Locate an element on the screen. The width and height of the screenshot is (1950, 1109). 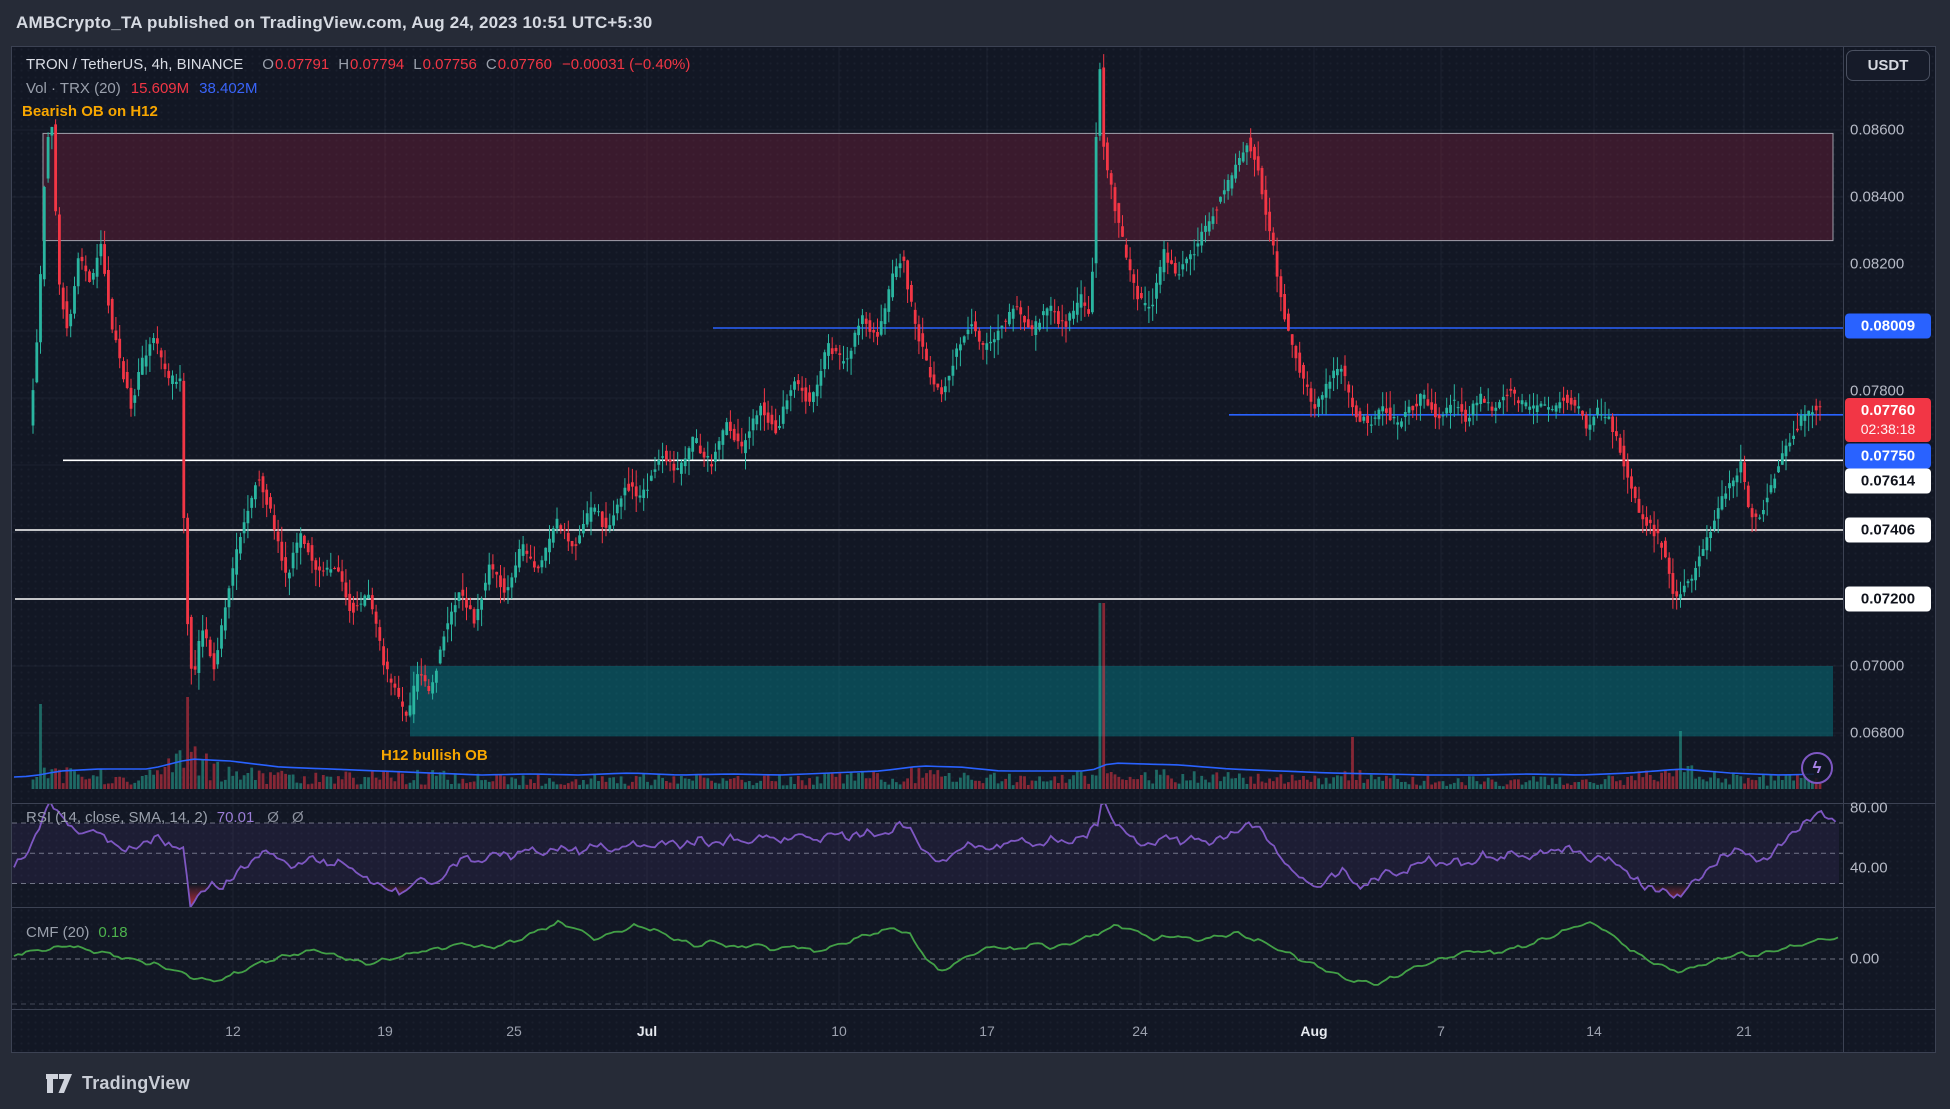
price-axis-tick: 0.08600 is located at coordinates (1877, 130).